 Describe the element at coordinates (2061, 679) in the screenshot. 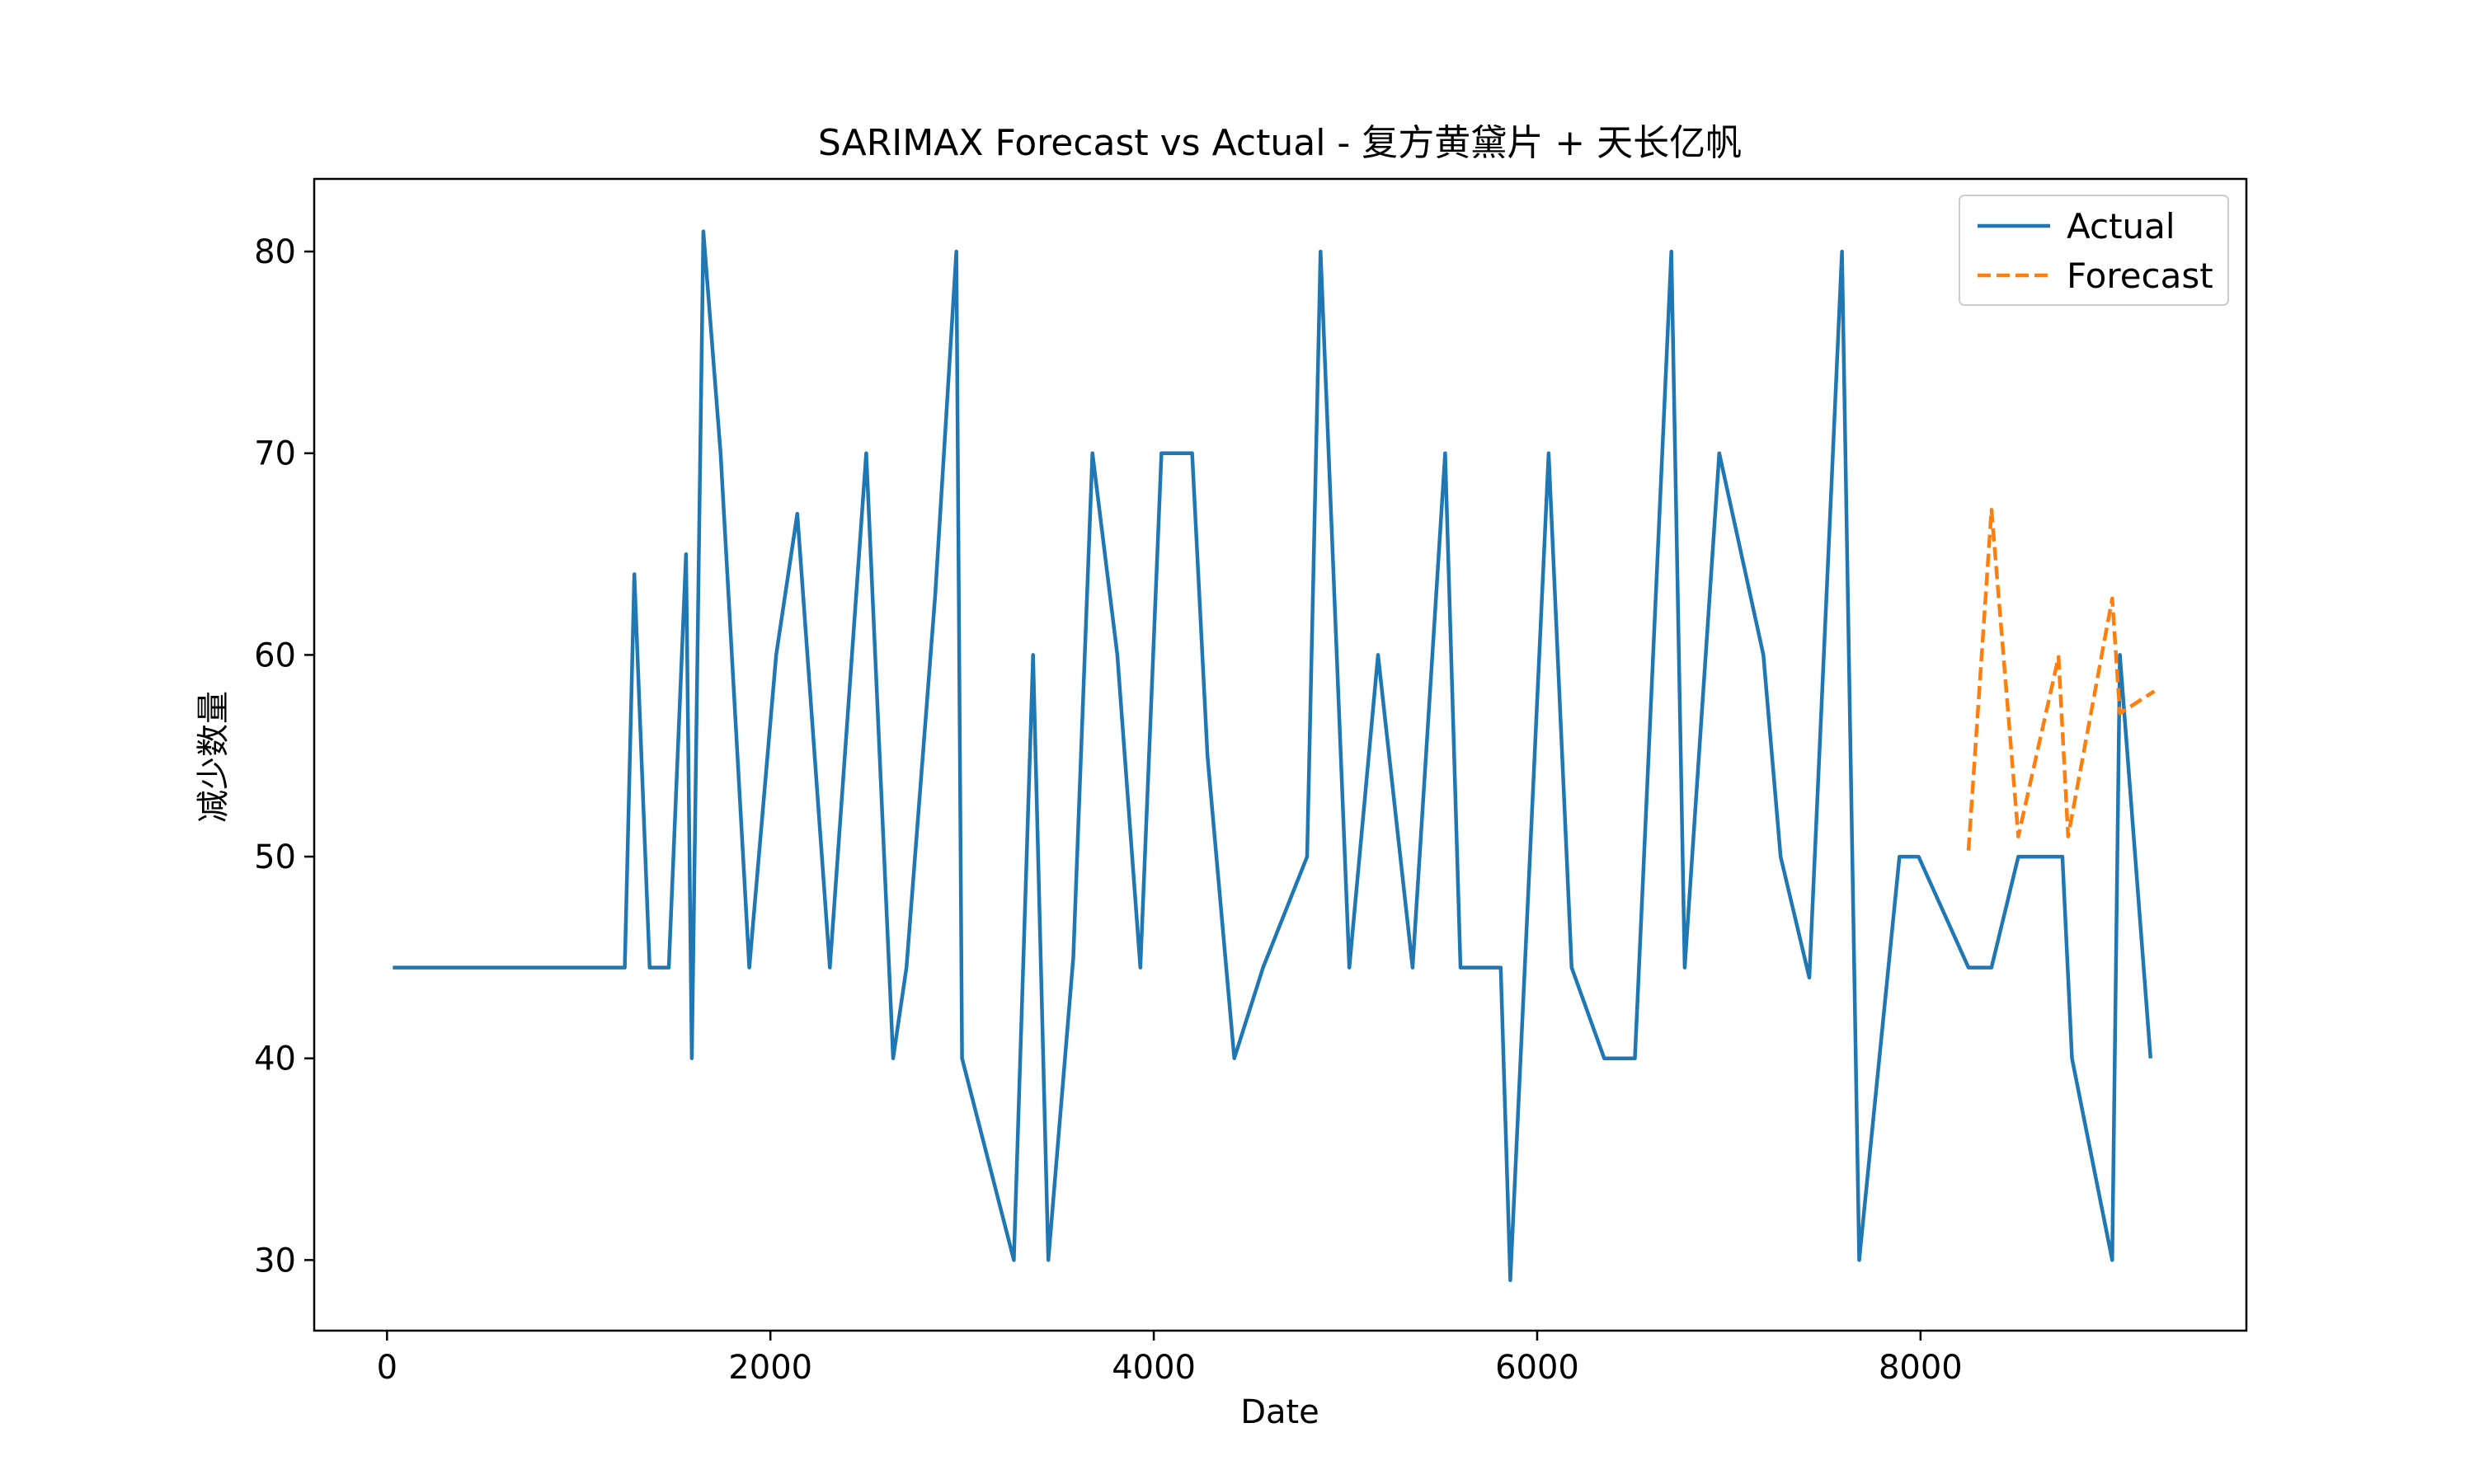

I see `series-line-forecast` at that location.